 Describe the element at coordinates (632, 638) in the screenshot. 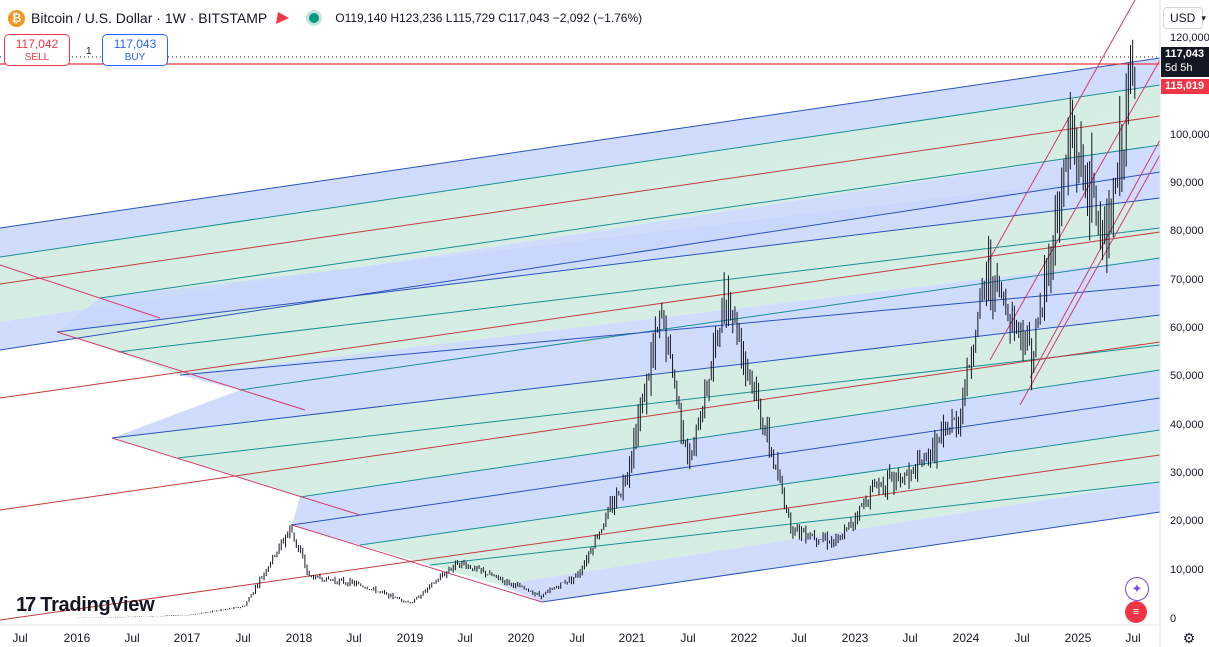

I see `time-axis-label: 2021` at that location.